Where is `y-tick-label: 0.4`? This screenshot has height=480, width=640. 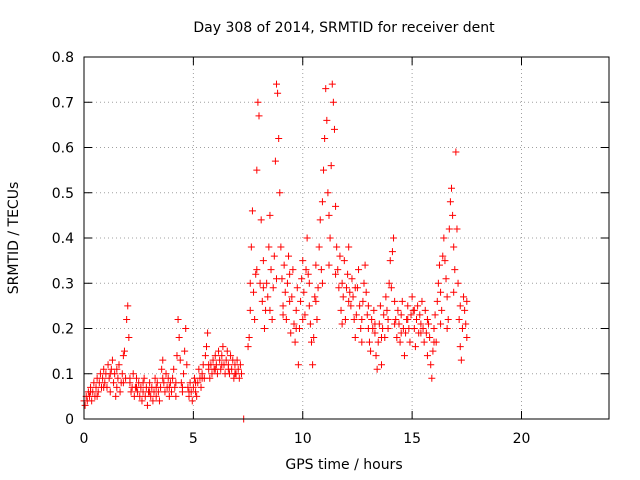
y-tick-label: 0.4 is located at coordinates (63, 239).